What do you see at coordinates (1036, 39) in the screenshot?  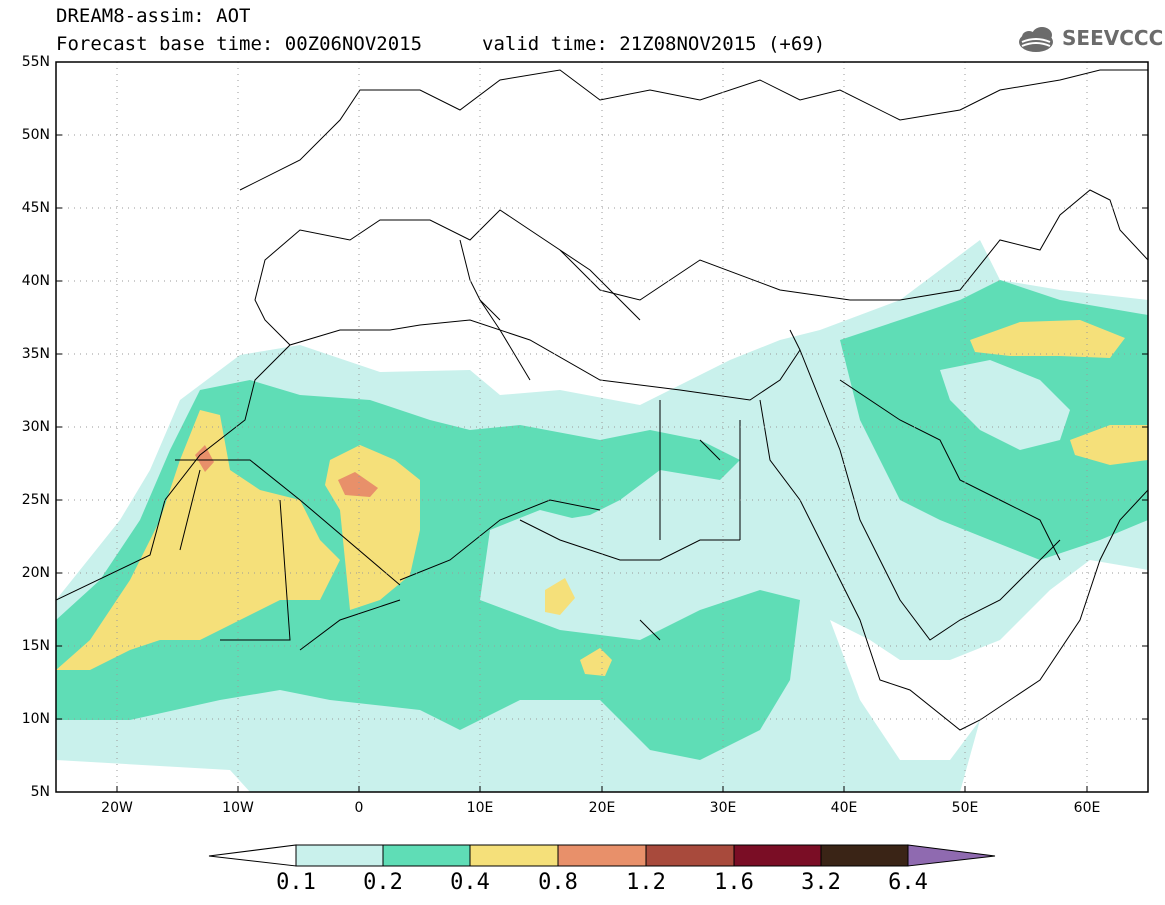 I see `cloud-logo-icon` at bounding box center [1036, 39].